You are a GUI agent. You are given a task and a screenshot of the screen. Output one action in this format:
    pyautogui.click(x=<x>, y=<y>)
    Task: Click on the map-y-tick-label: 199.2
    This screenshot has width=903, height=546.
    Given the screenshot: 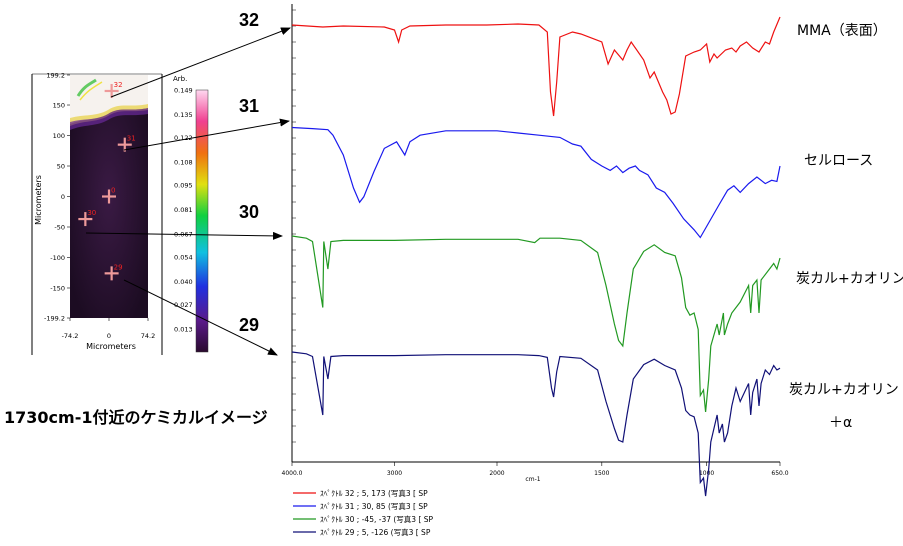 What is the action you would take?
    pyautogui.click(x=55, y=76)
    